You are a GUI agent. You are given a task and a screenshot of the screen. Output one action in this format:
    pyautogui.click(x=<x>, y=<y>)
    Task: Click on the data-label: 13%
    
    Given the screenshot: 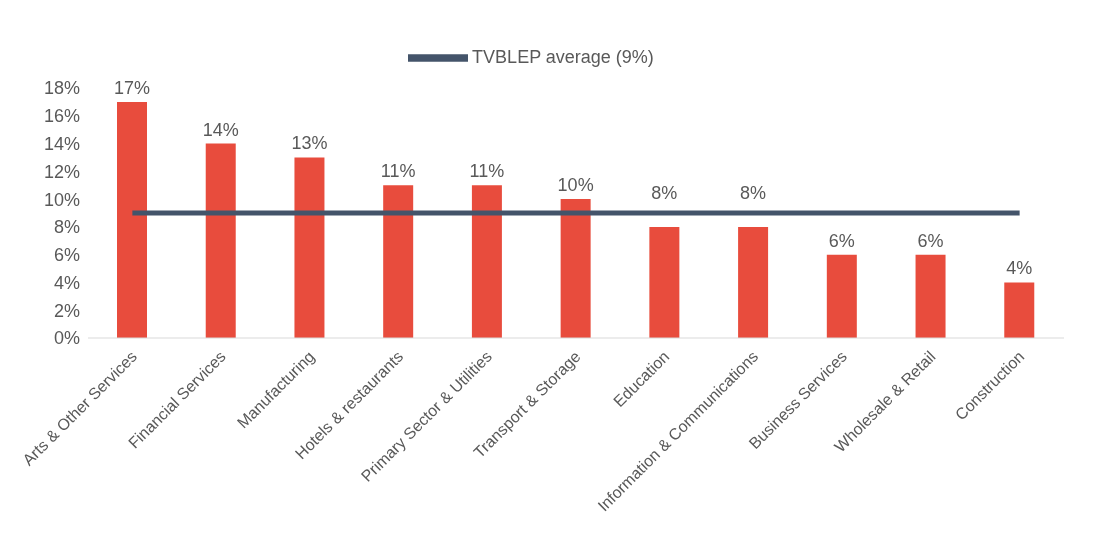 What is the action you would take?
    pyautogui.click(x=309, y=143)
    